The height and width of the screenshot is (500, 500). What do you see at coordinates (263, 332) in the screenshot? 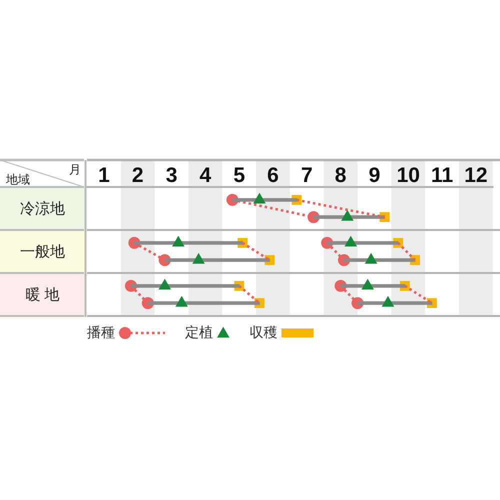
I see `legend-label: 収穫` at bounding box center [263, 332].